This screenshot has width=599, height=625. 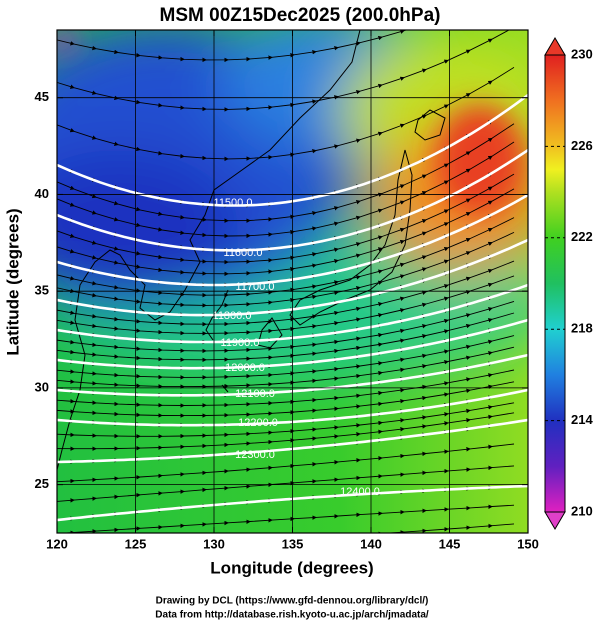 I want to click on x-tick-label: 150, so click(x=528, y=543).